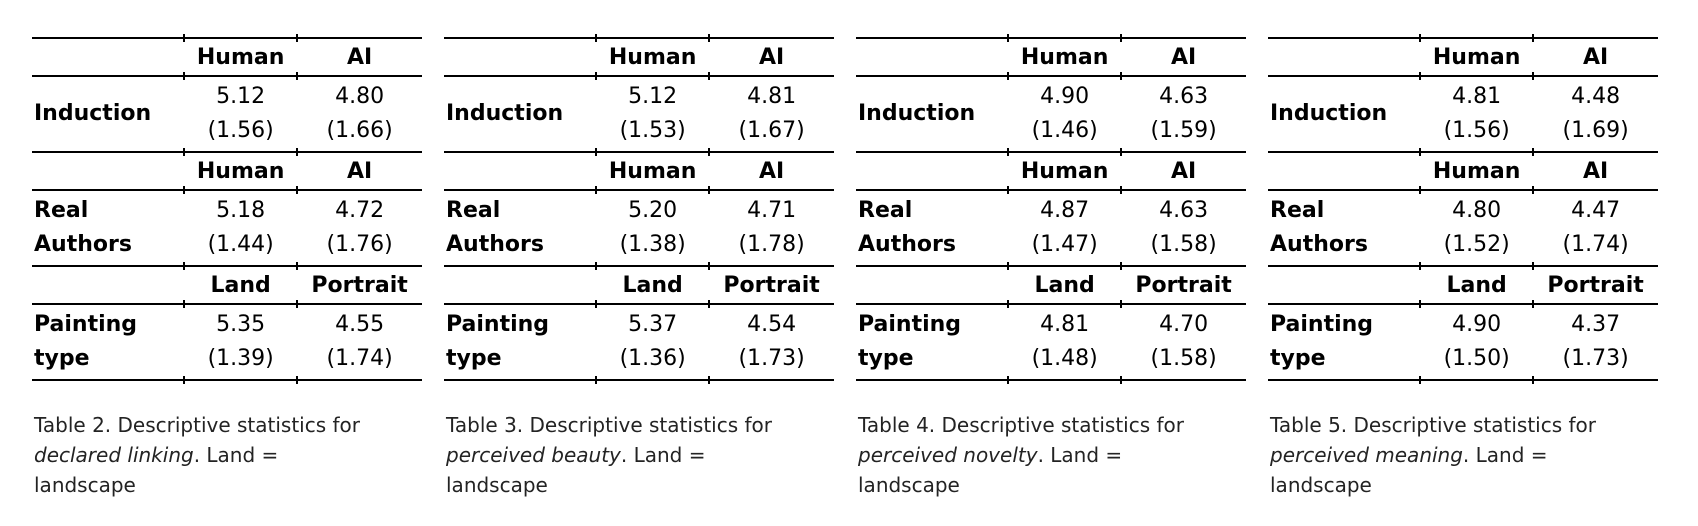 This screenshot has height=526, width=1698. Describe the element at coordinates (533, 455) in the screenshot. I see `caption-italic: perceived beauty` at that location.